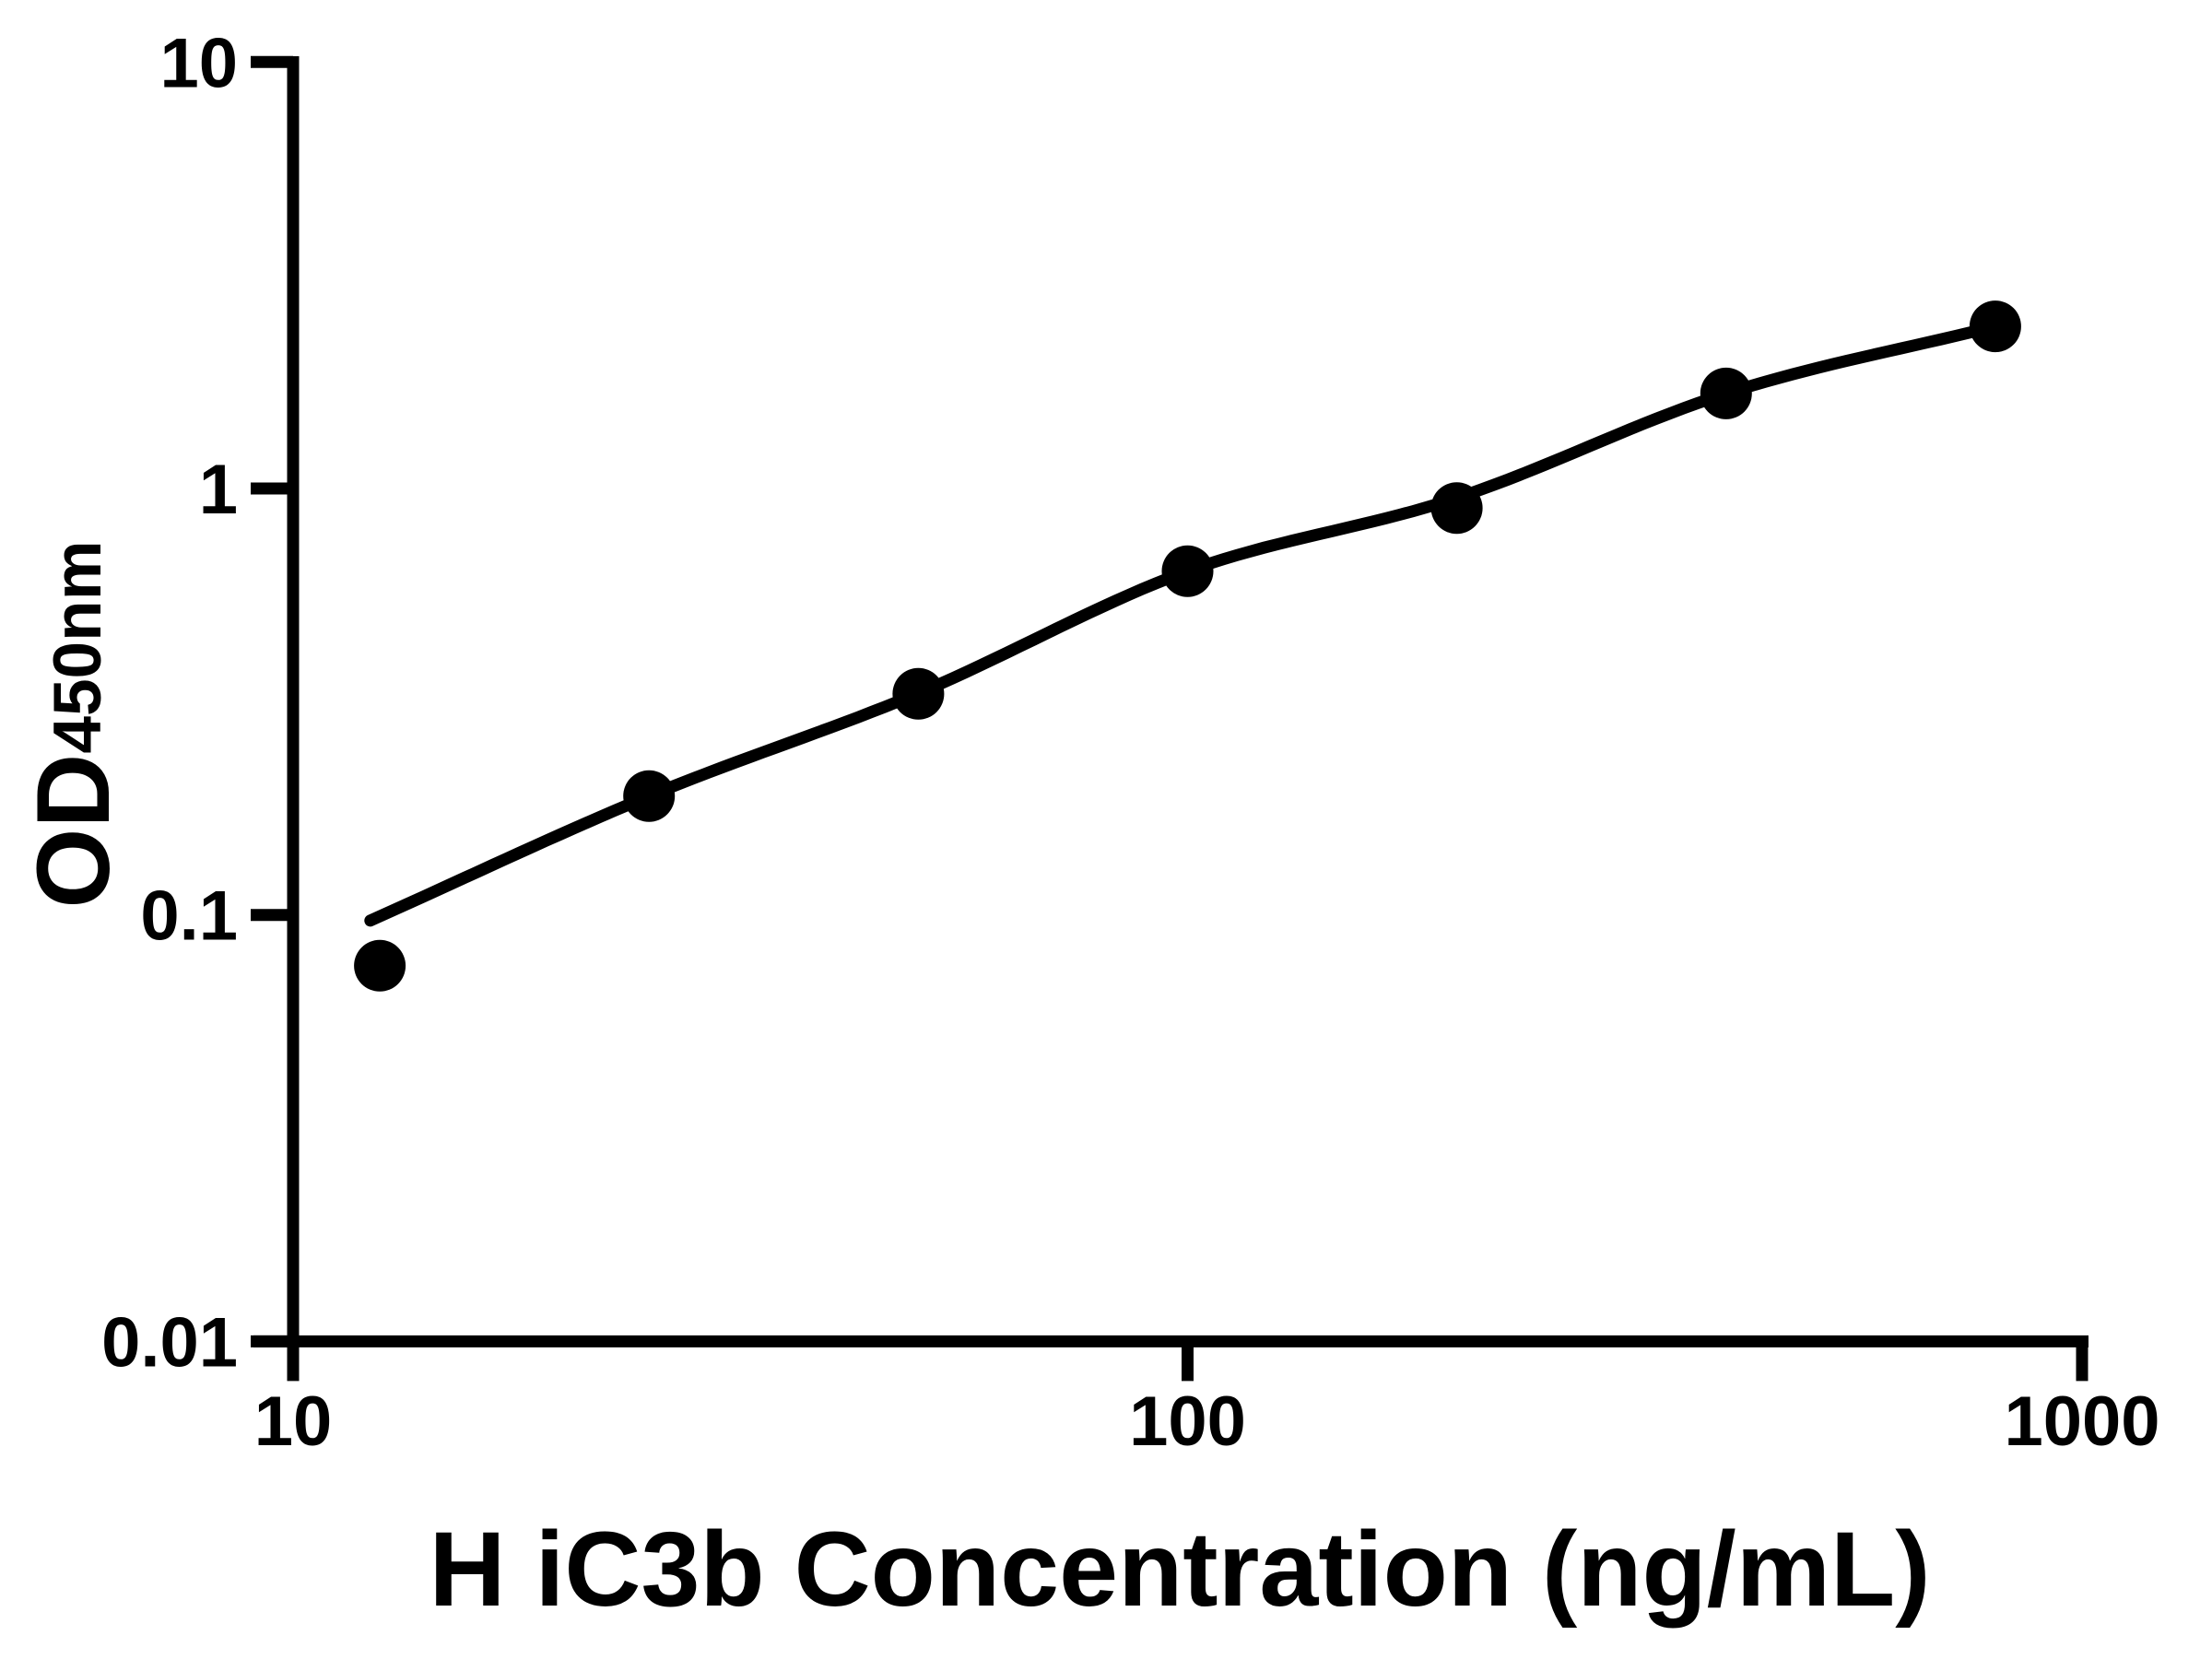 Image resolution: width=2212 pixels, height=1659 pixels. What do you see at coordinates (169, 1342) in the screenshot?
I see `y-tick-label: 0.01` at bounding box center [169, 1342].